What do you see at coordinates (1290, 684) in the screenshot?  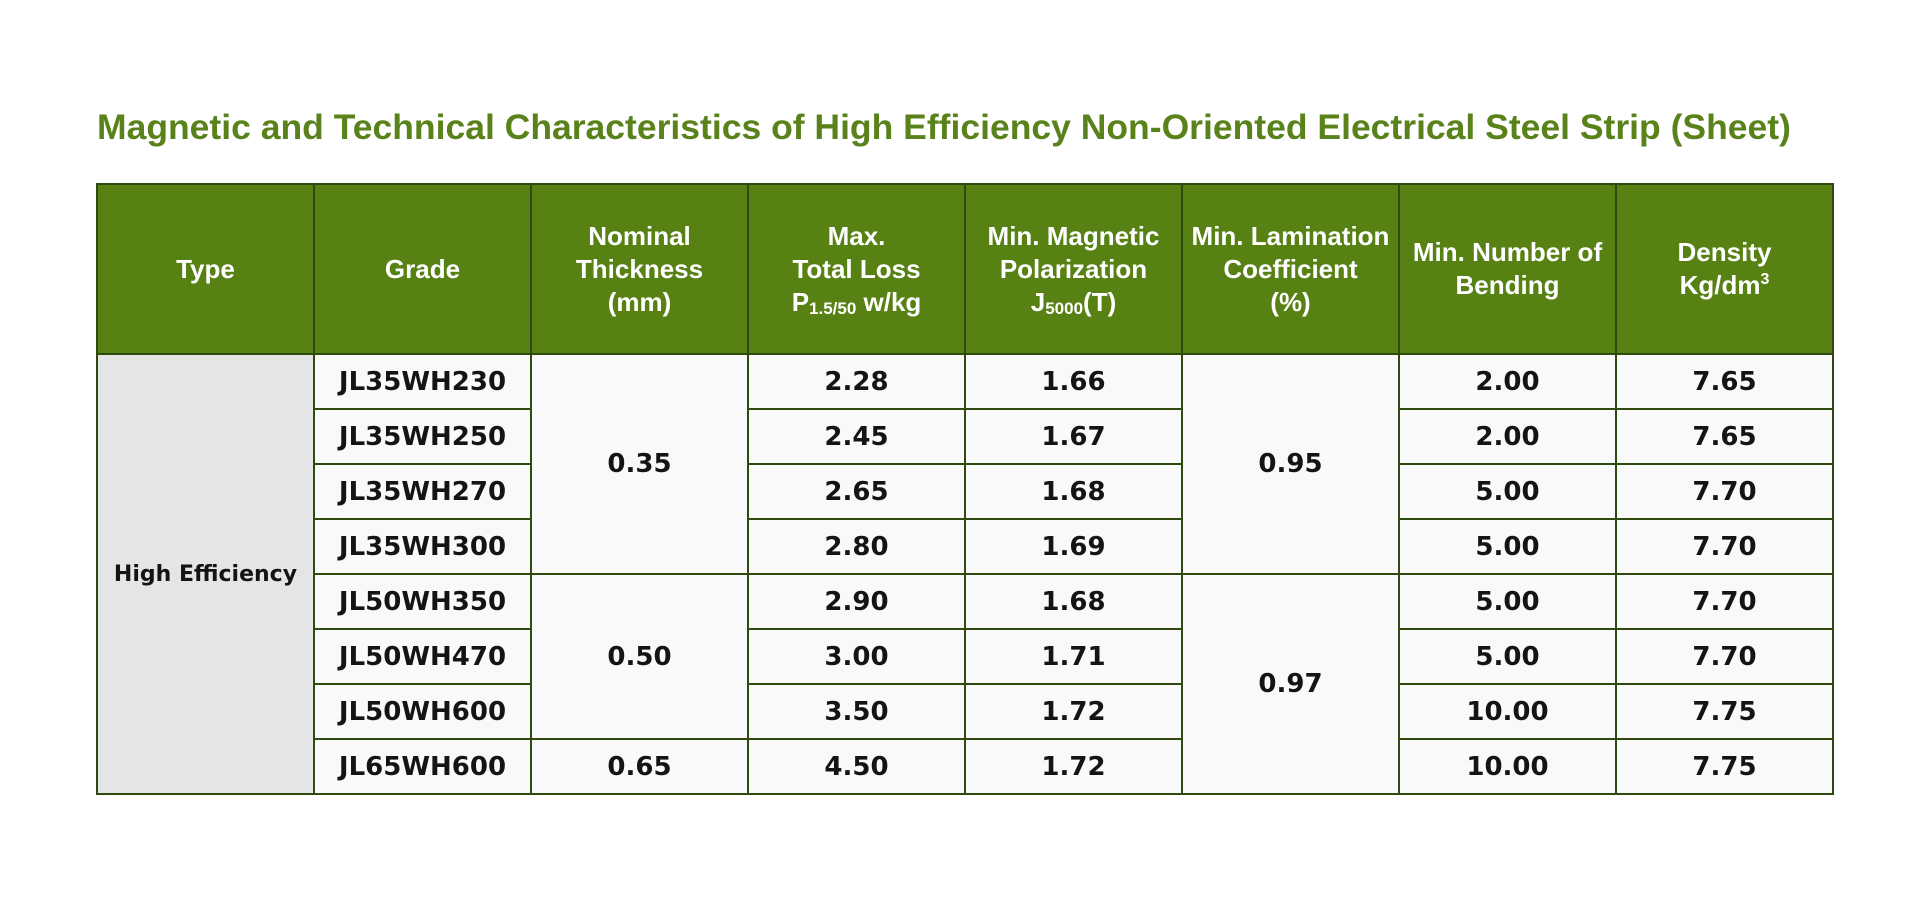 I see `lamination-cell: 0.97` at bounding box center [1290, 684].